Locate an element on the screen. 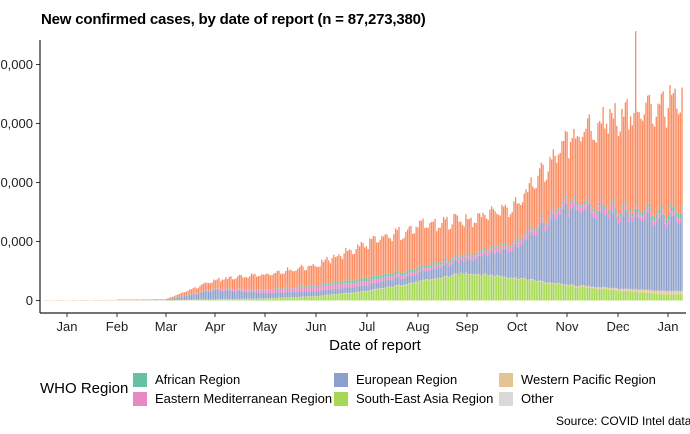 The width and height of the screenshot is (690, 434). y-tick-label: 0,000 is located at coordinates (16, 241).